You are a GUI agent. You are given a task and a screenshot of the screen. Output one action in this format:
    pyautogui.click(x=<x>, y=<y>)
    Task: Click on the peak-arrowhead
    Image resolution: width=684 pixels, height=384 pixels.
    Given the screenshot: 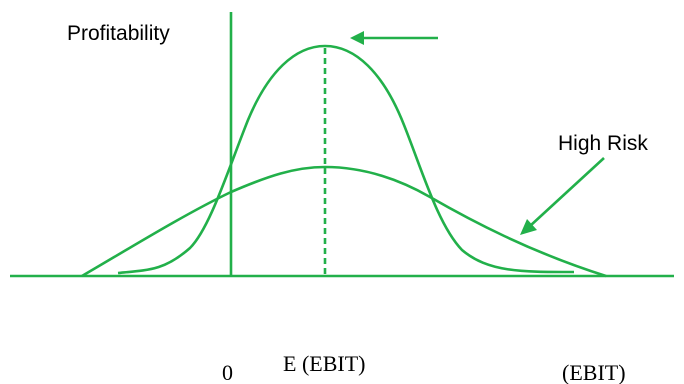 What is the action you would take?
    pyautogui.click(x=357, y=38)
    